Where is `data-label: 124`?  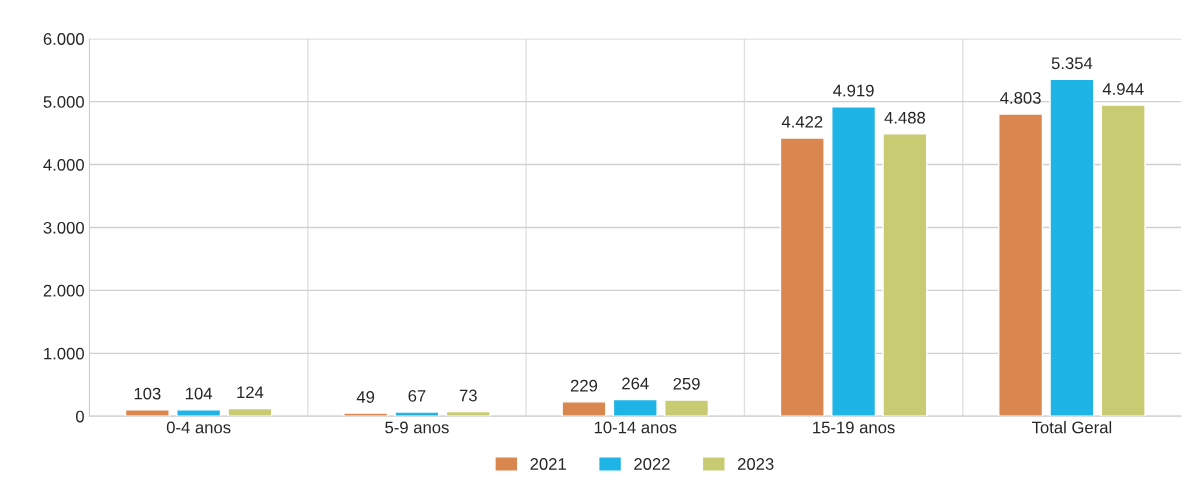 data-label: 124 is located at coordinates (250, 392).